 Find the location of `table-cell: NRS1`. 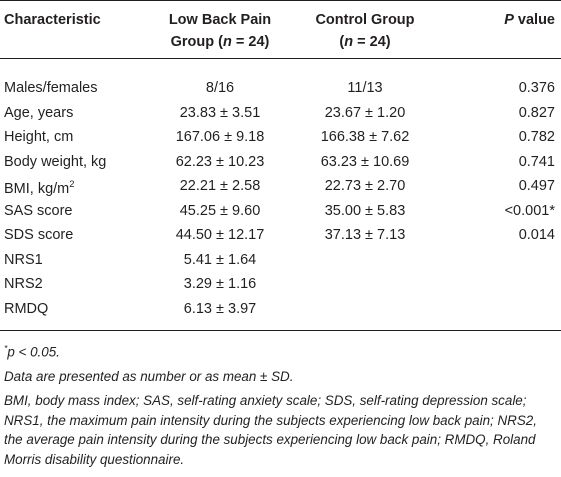

table-cell: NRS1 is located at coordinates (79, 260).